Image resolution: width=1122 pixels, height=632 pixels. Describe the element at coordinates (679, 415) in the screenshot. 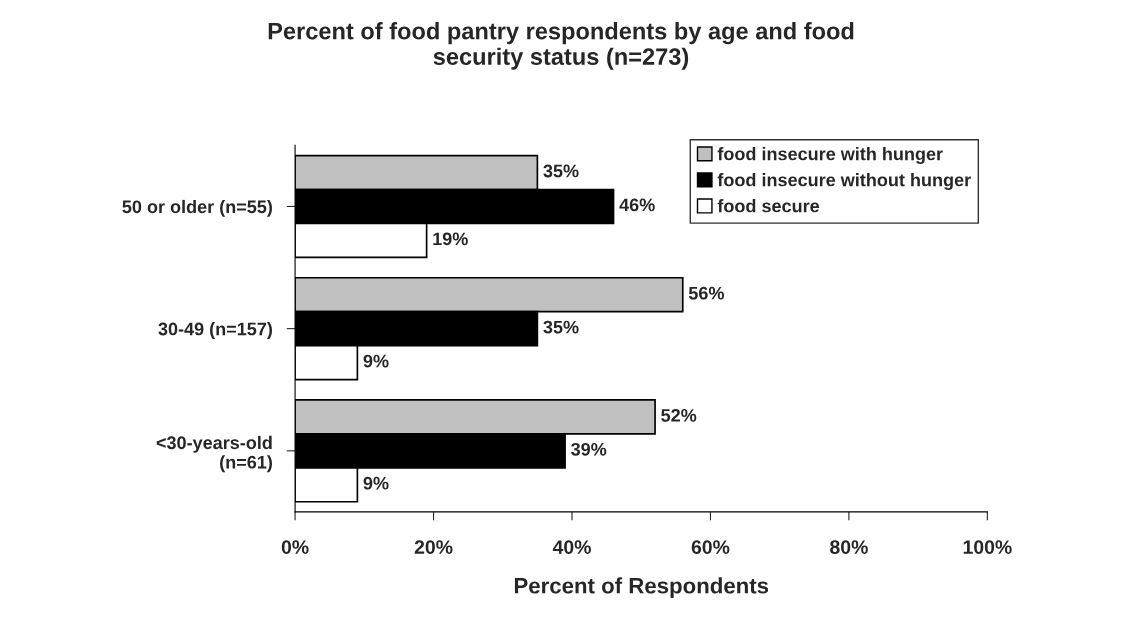

I see `data-label: 52%` at that location.